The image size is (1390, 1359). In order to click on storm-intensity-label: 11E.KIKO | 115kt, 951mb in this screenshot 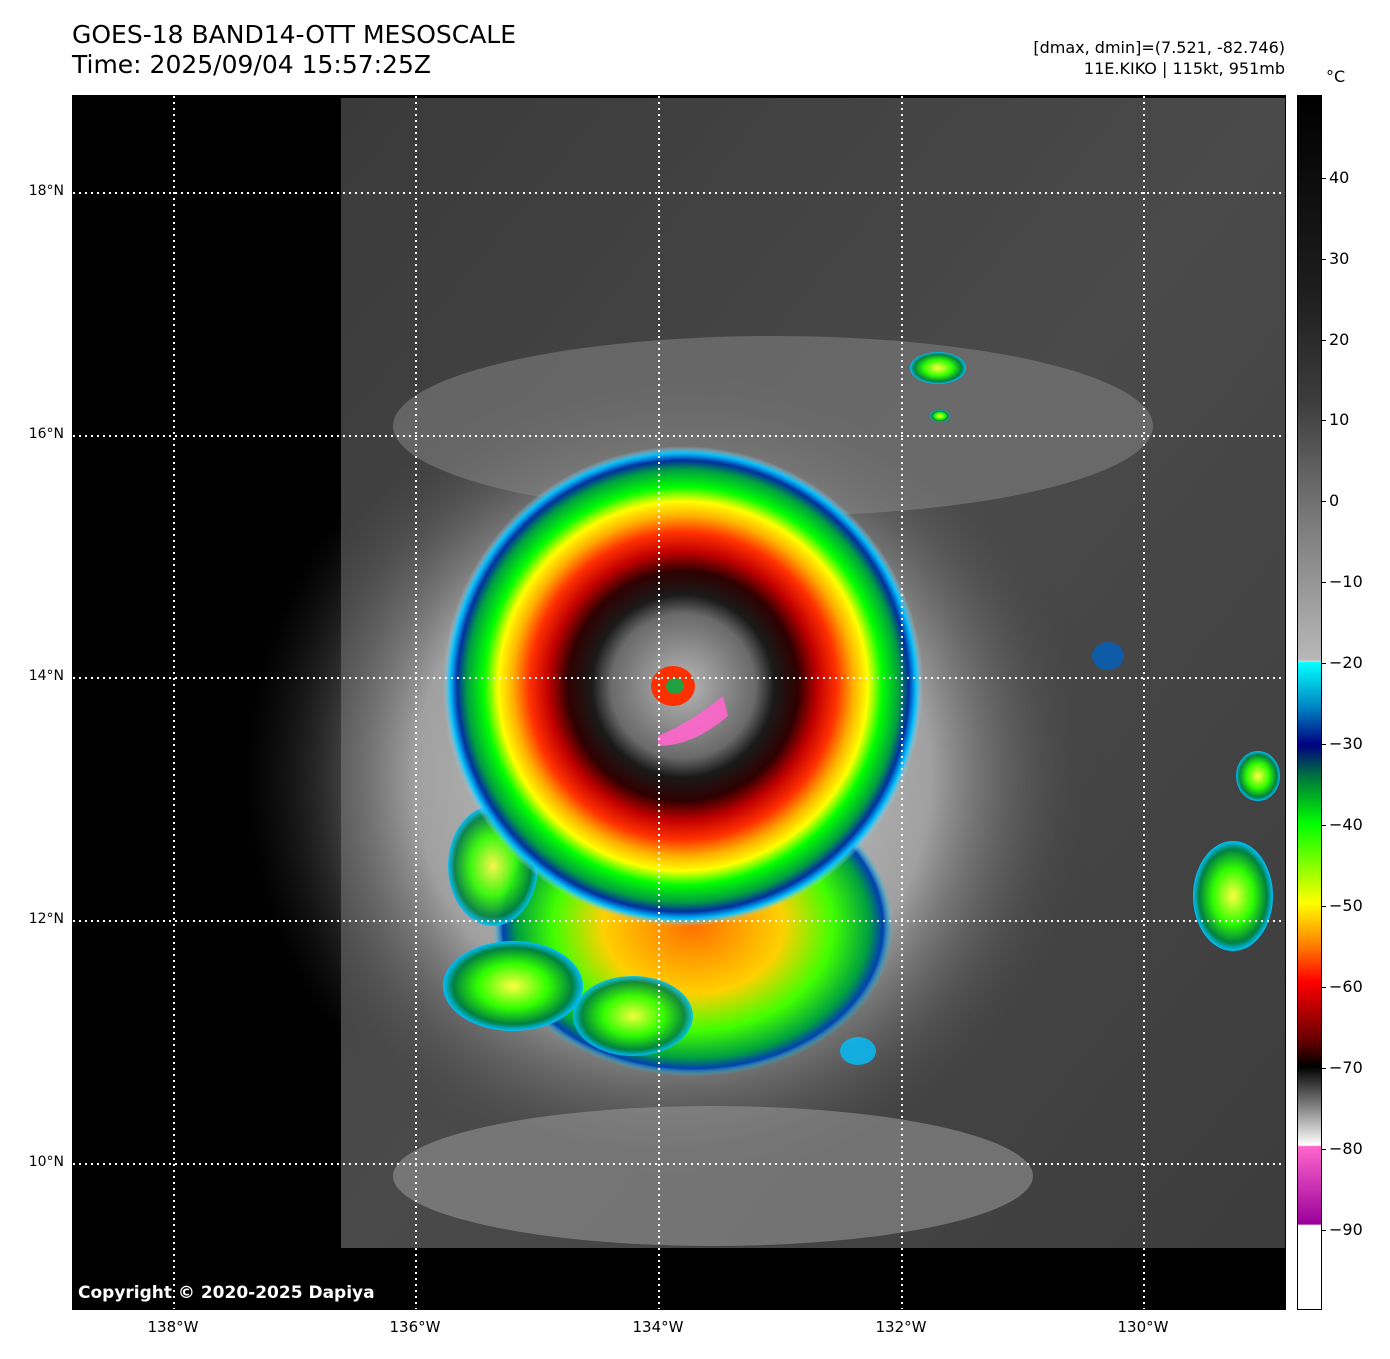, I will do `click(1184, 68)`.